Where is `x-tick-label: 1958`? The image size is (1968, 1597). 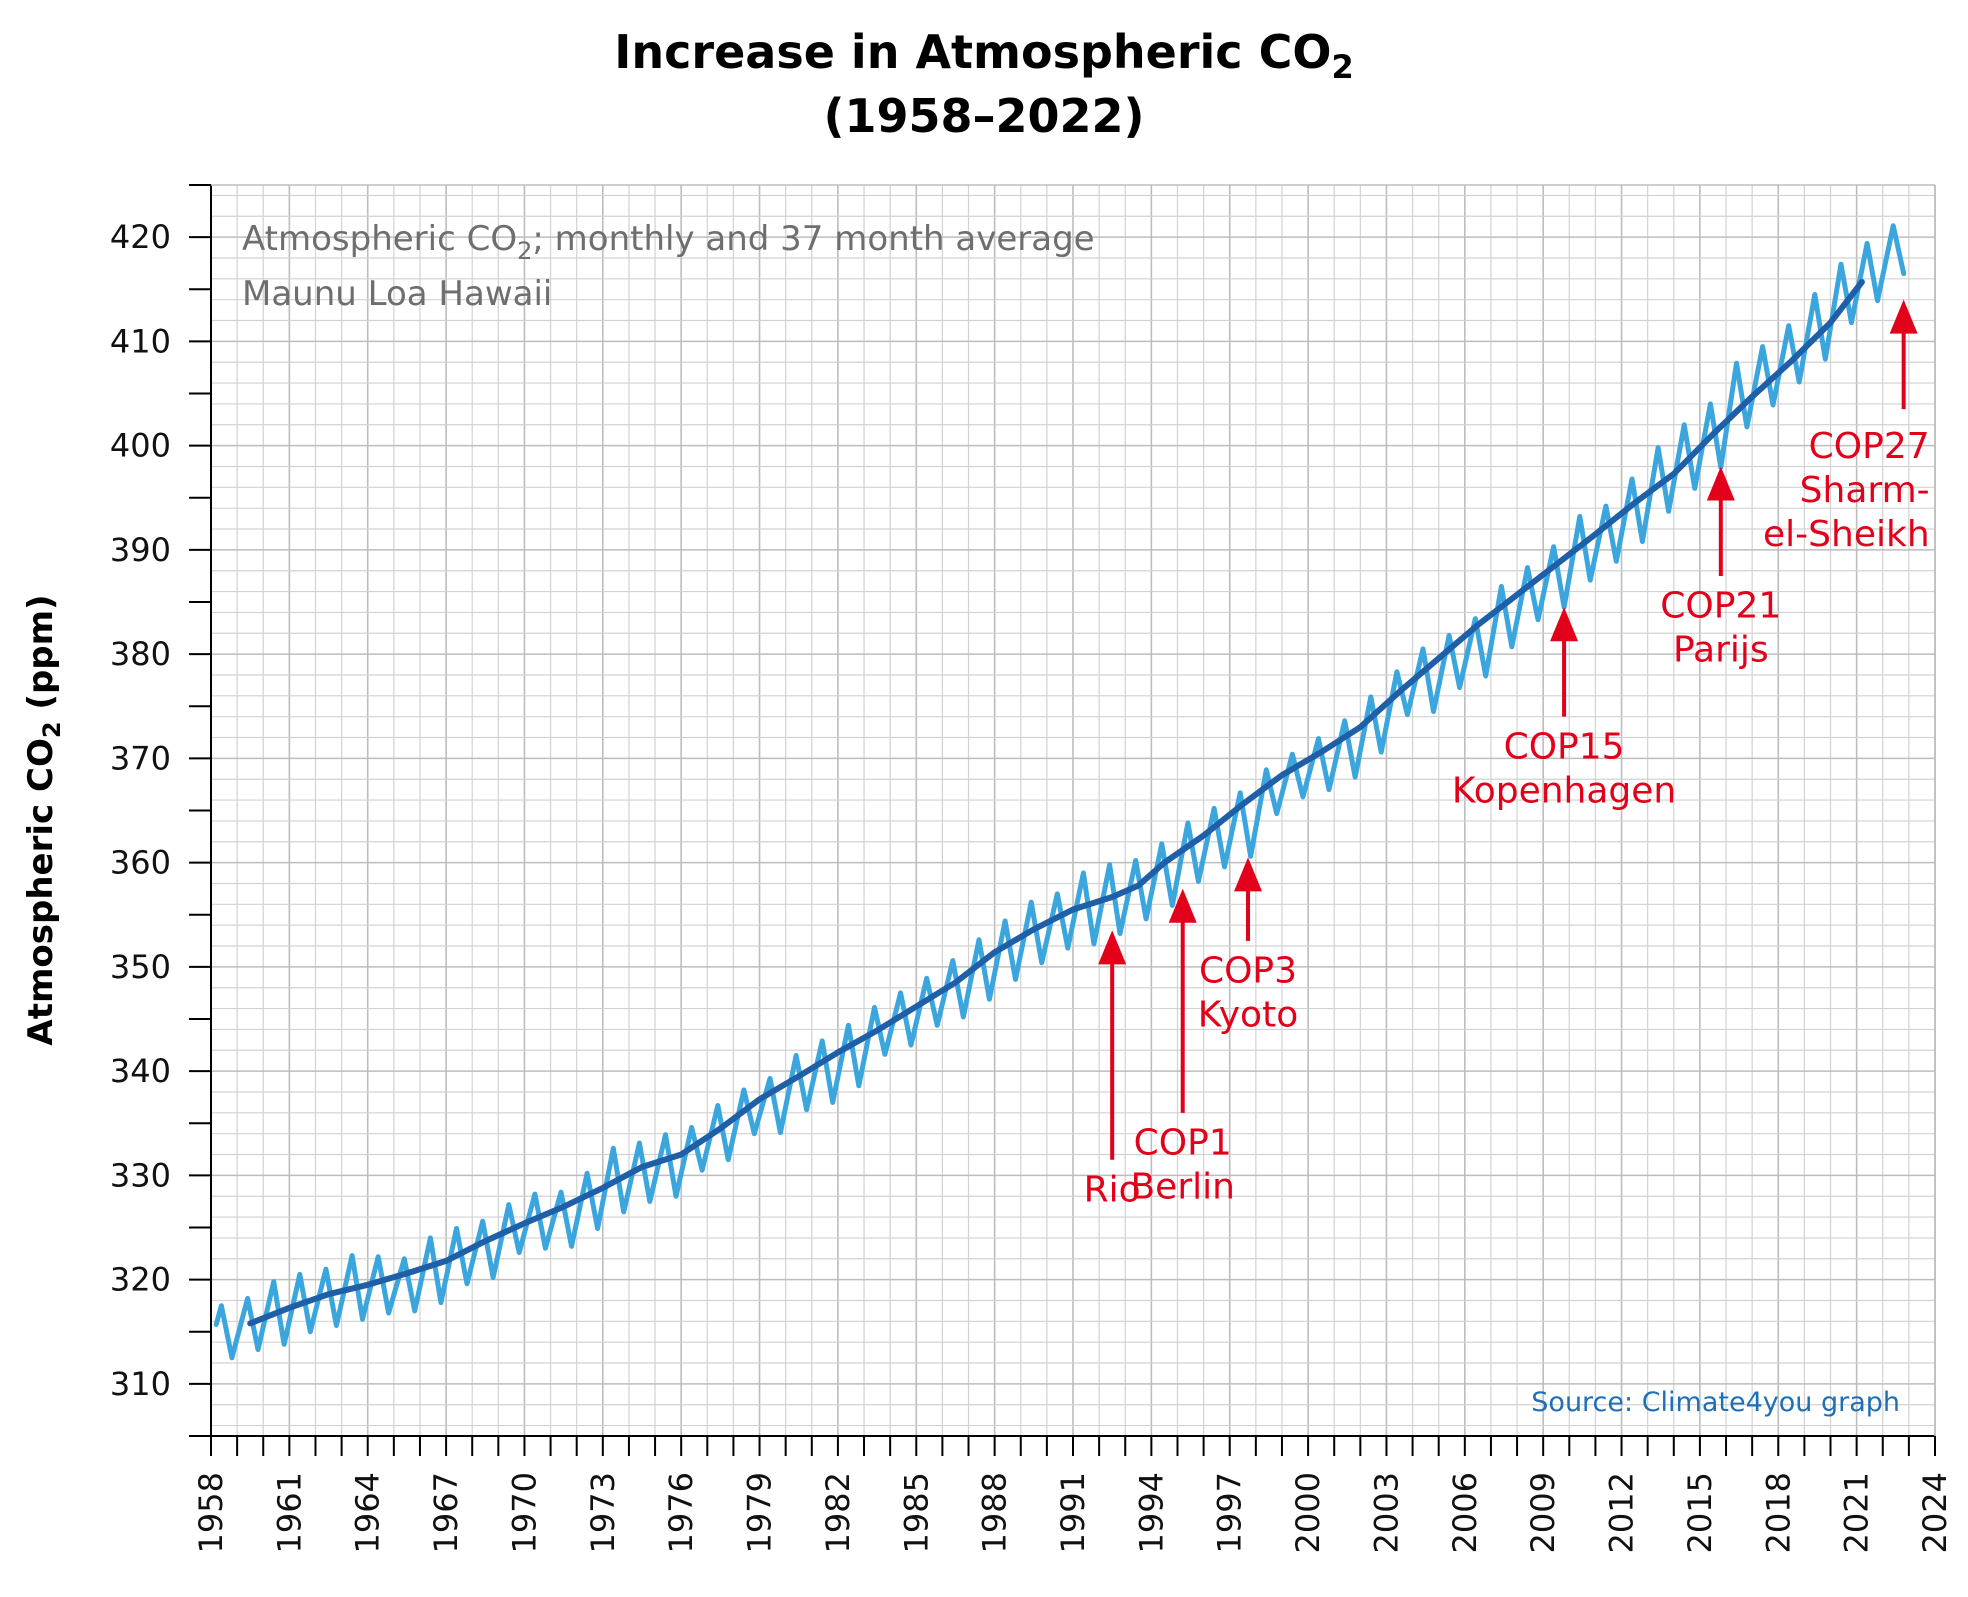 x-tick-label: 1958 is located at coordinates (211, 1512).